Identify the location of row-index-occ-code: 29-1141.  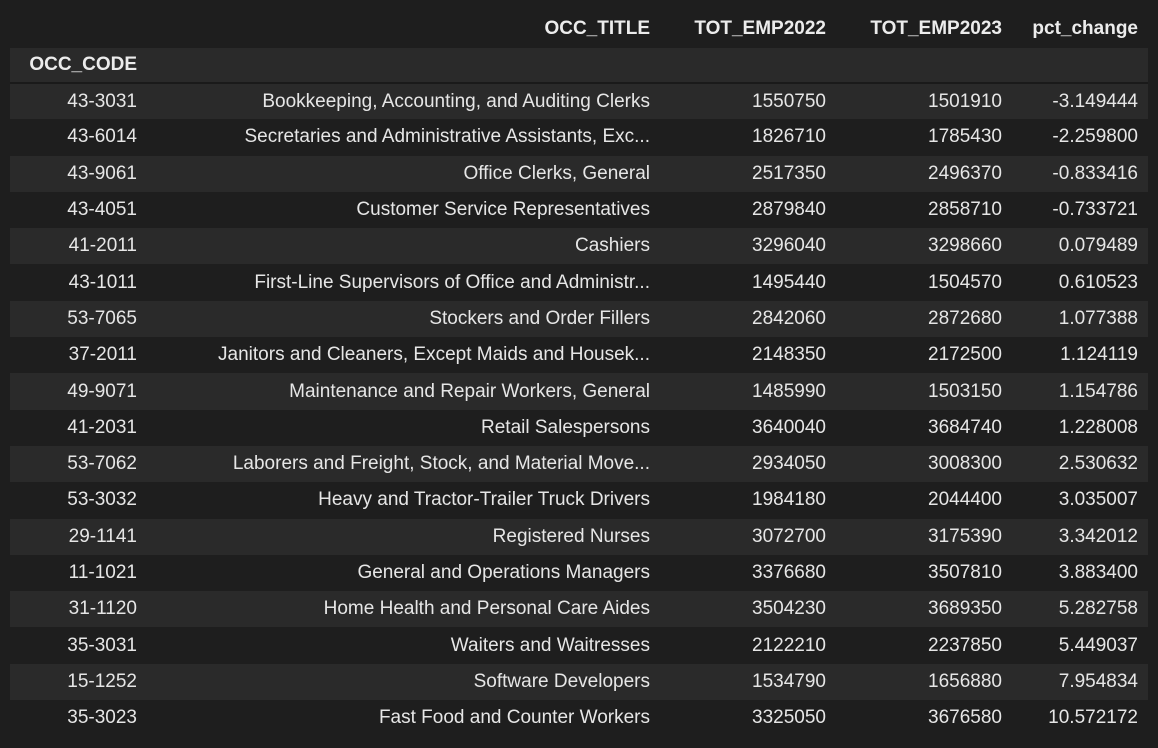
(102, 536).